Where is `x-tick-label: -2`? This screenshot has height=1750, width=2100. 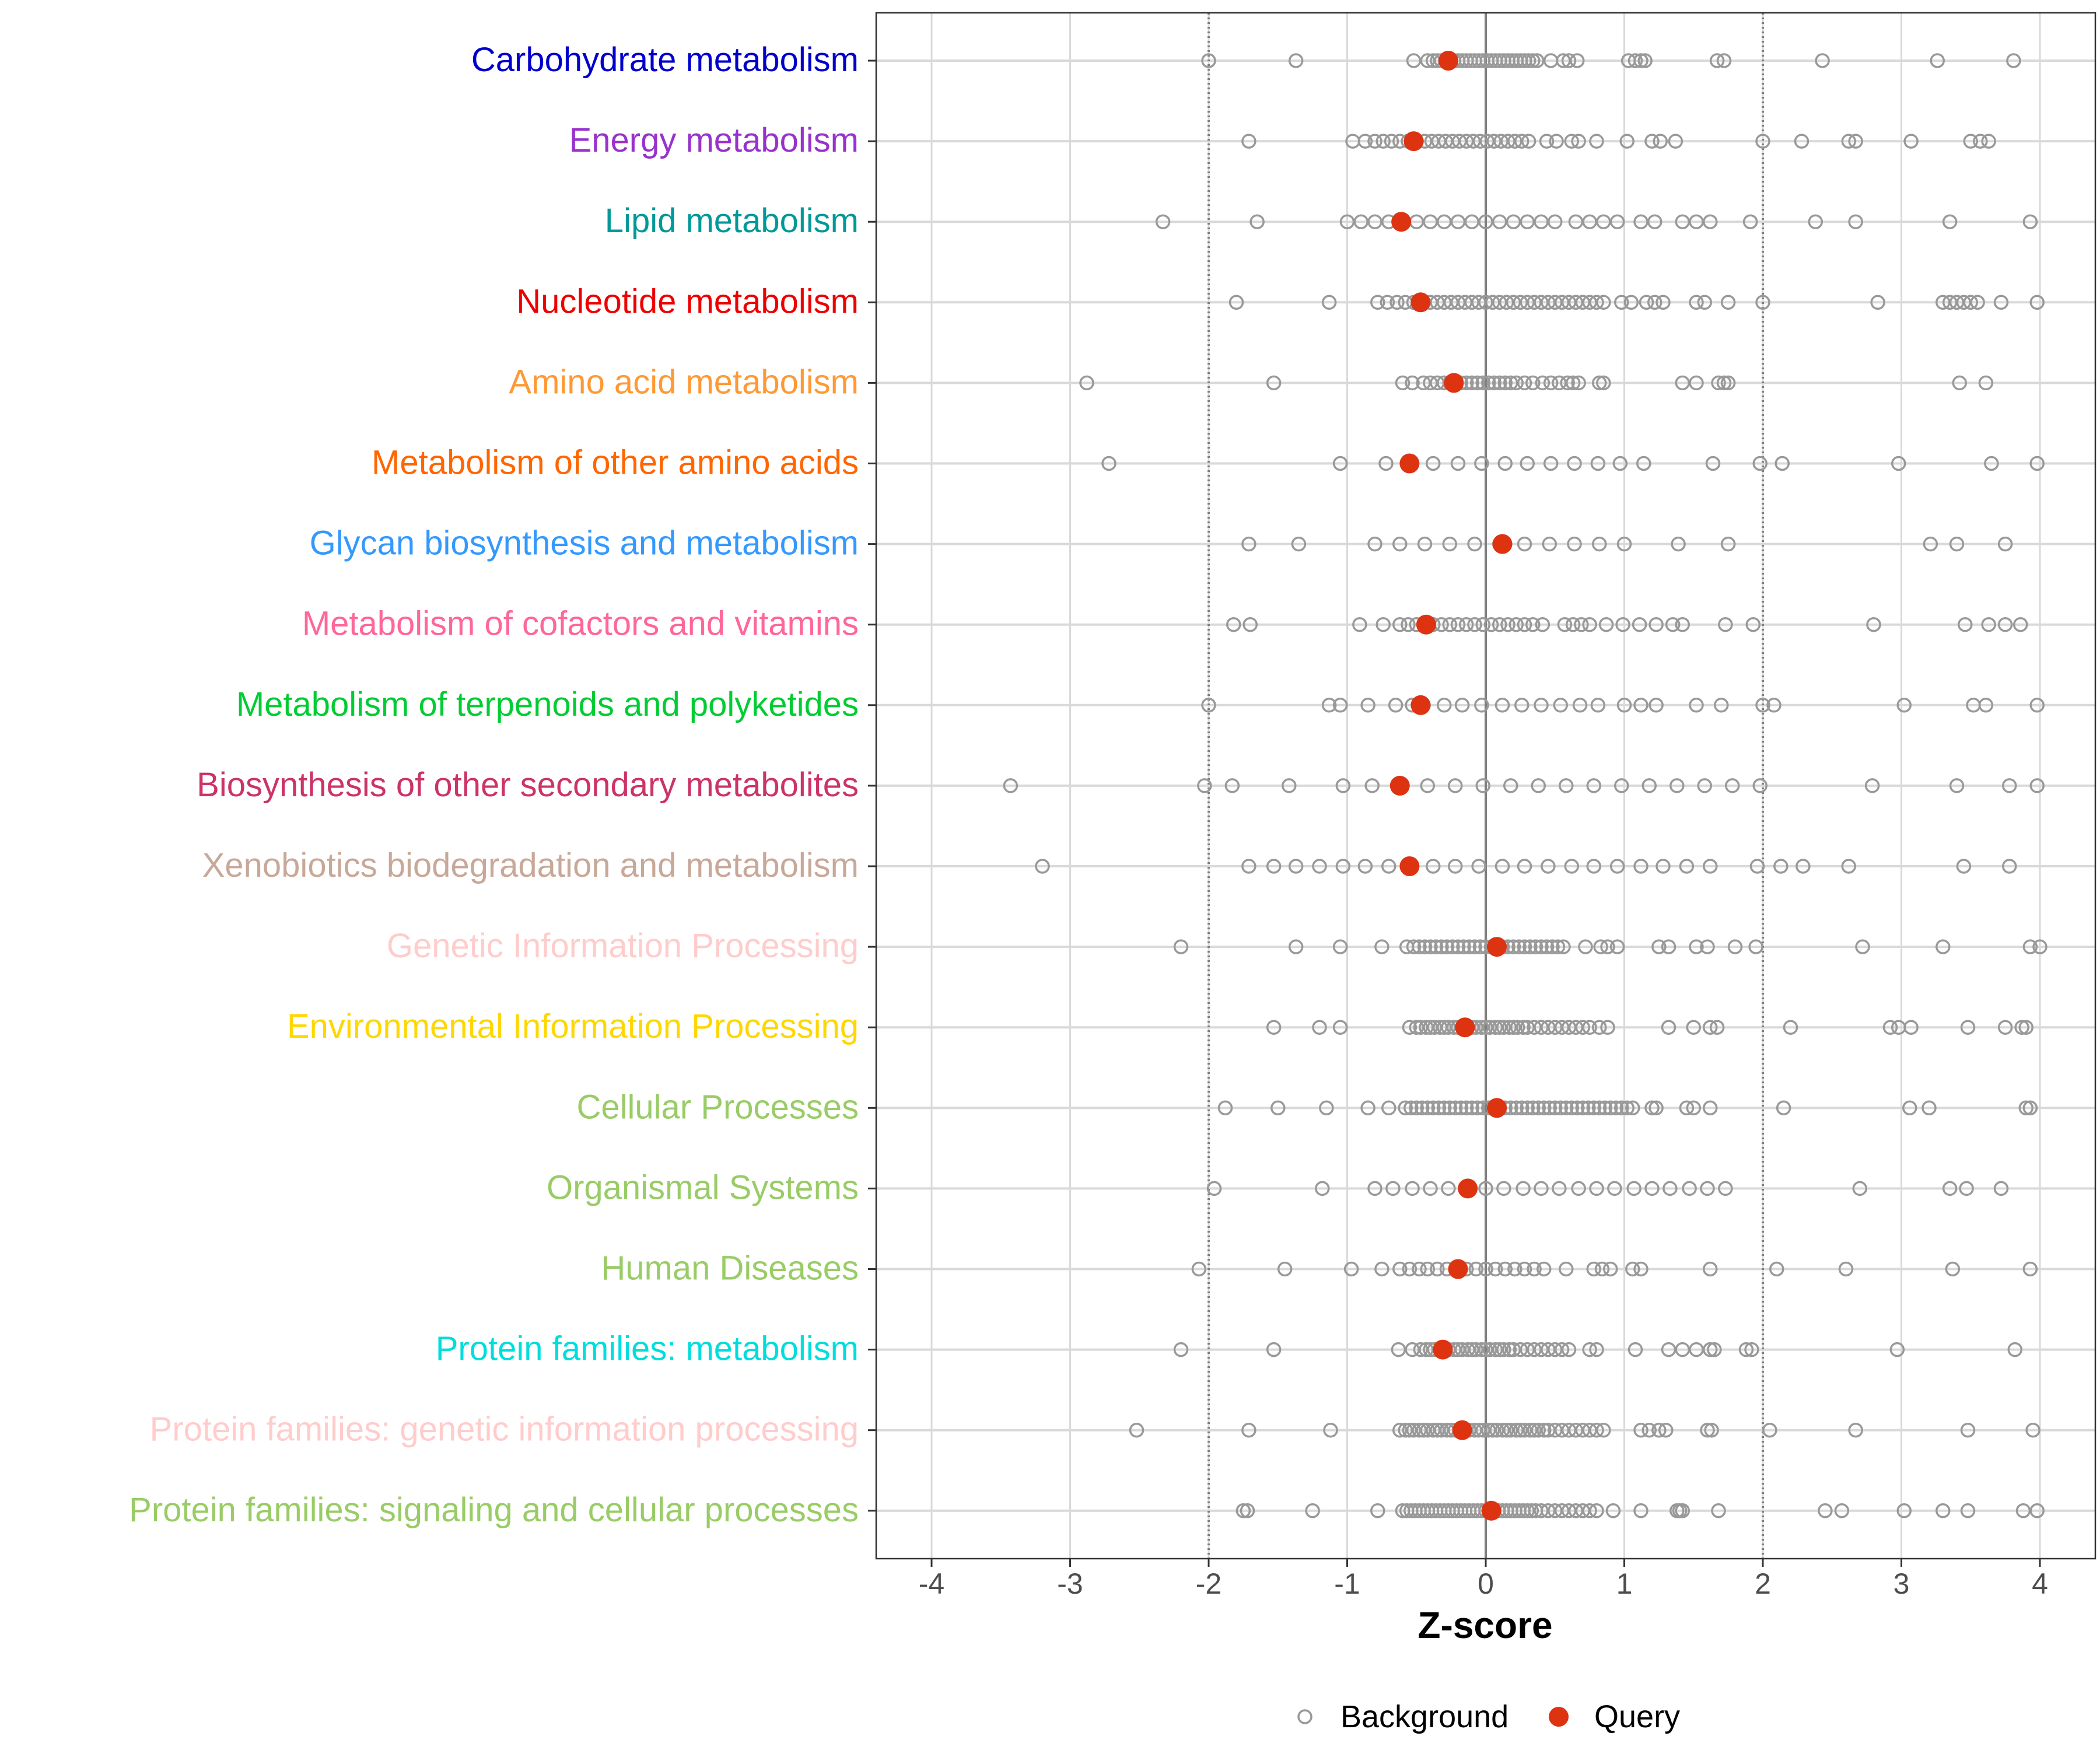
x-tick-label: -2 is located at coordinates (1209, 1583).